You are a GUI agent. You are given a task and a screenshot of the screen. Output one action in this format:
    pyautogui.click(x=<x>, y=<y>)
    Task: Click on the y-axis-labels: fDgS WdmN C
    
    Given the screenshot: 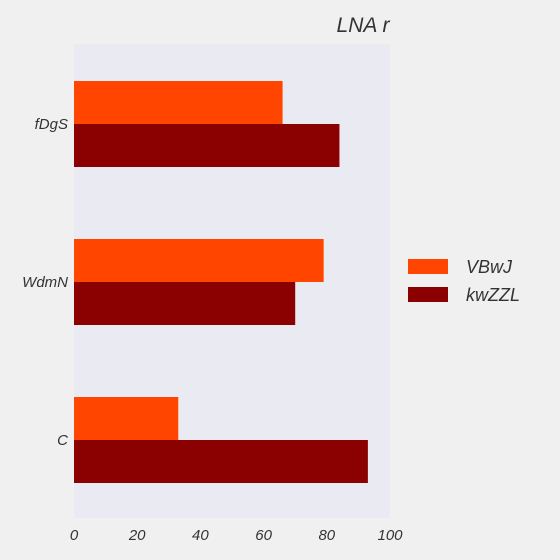 What is the action you would take?
    pyautogui.click(x=45, y=282)
    